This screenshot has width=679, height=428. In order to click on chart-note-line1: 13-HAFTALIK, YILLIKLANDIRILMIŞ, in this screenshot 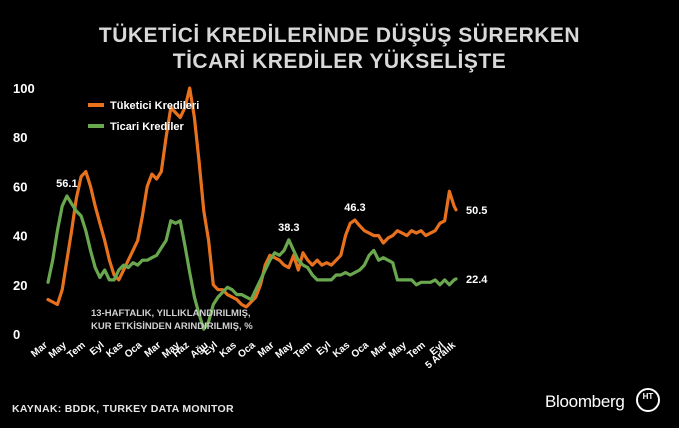, I will do `click(171, 313)`.